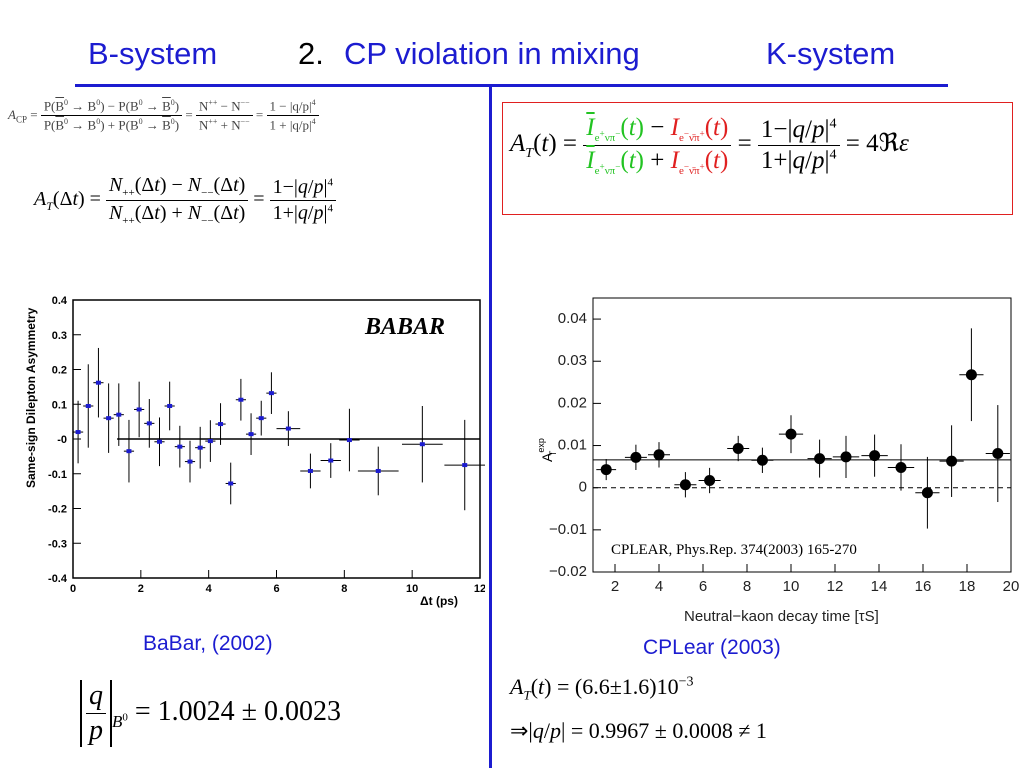 The height and width of the screenshot is (768, 1024). What do you see at coordinates (712, 647) in the screenshot?
I see `cplear-caption: CPLear (2003)` at bounding box center [712, 647].